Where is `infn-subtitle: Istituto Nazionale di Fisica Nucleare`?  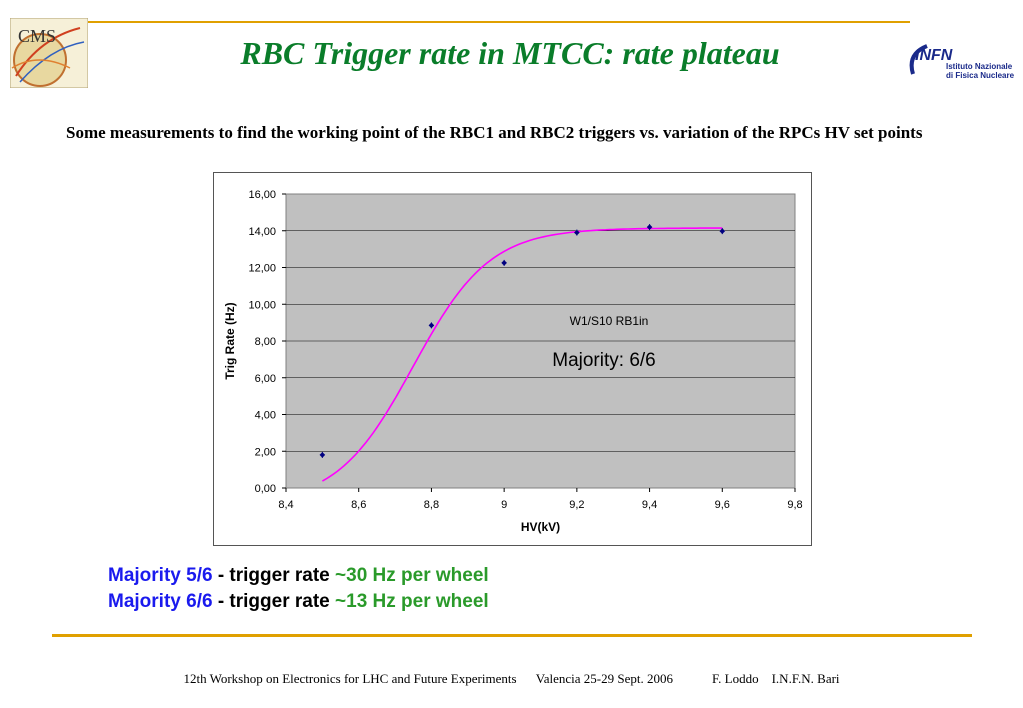
infn-subtitle: Istituto Nazionale di Fisica Nucleare is located at coordinates (980, 71).